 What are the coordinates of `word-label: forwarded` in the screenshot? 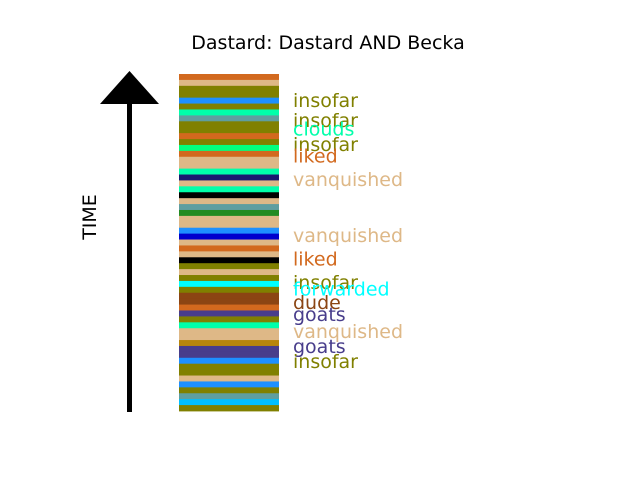 It's located at (341, 290).